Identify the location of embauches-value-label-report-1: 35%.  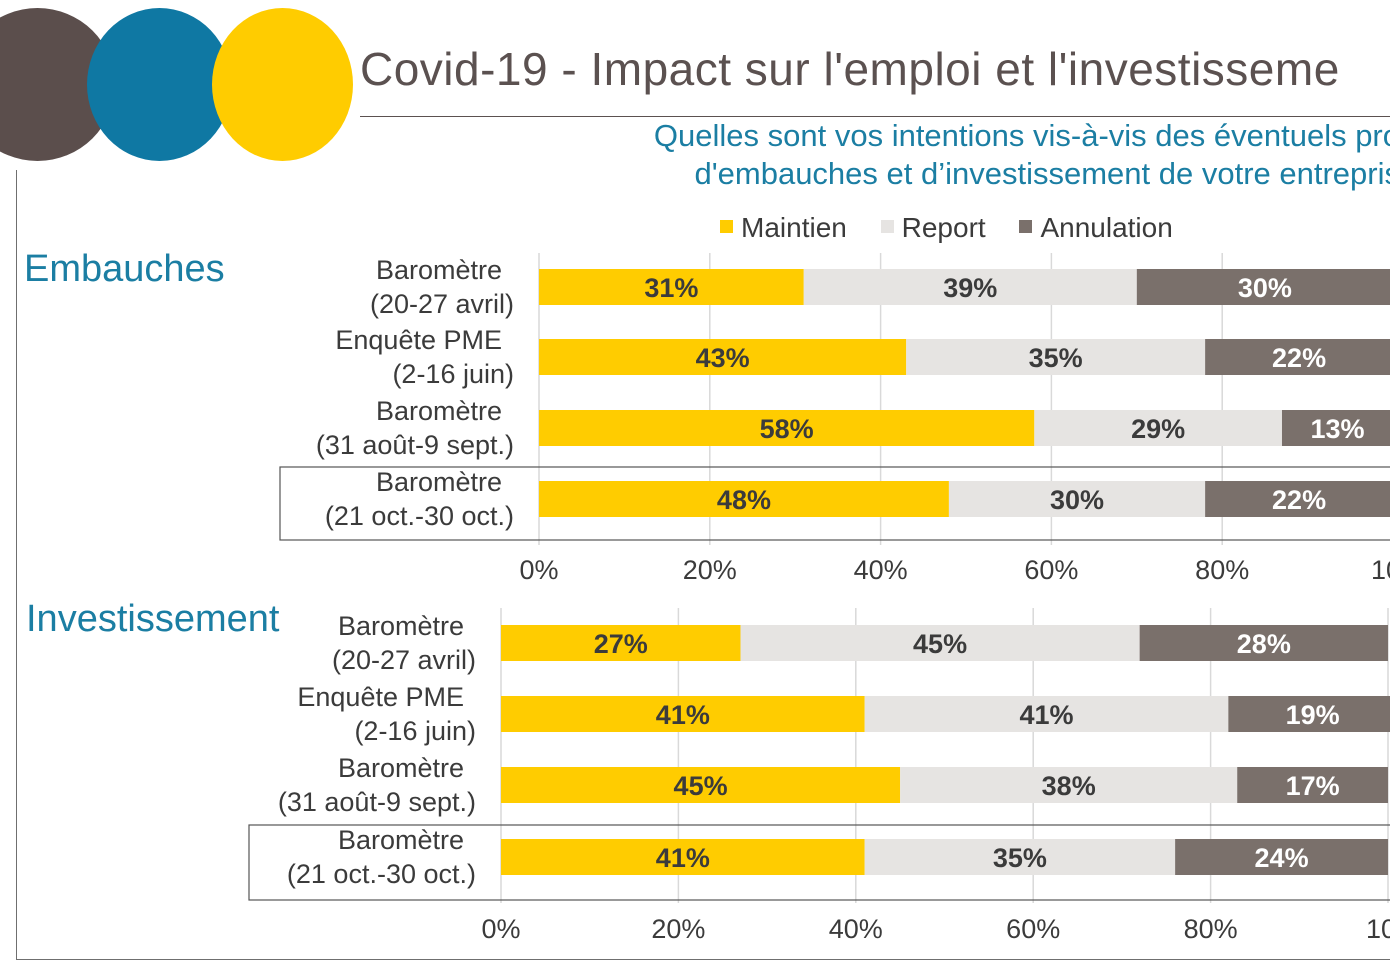
(1056, 358).